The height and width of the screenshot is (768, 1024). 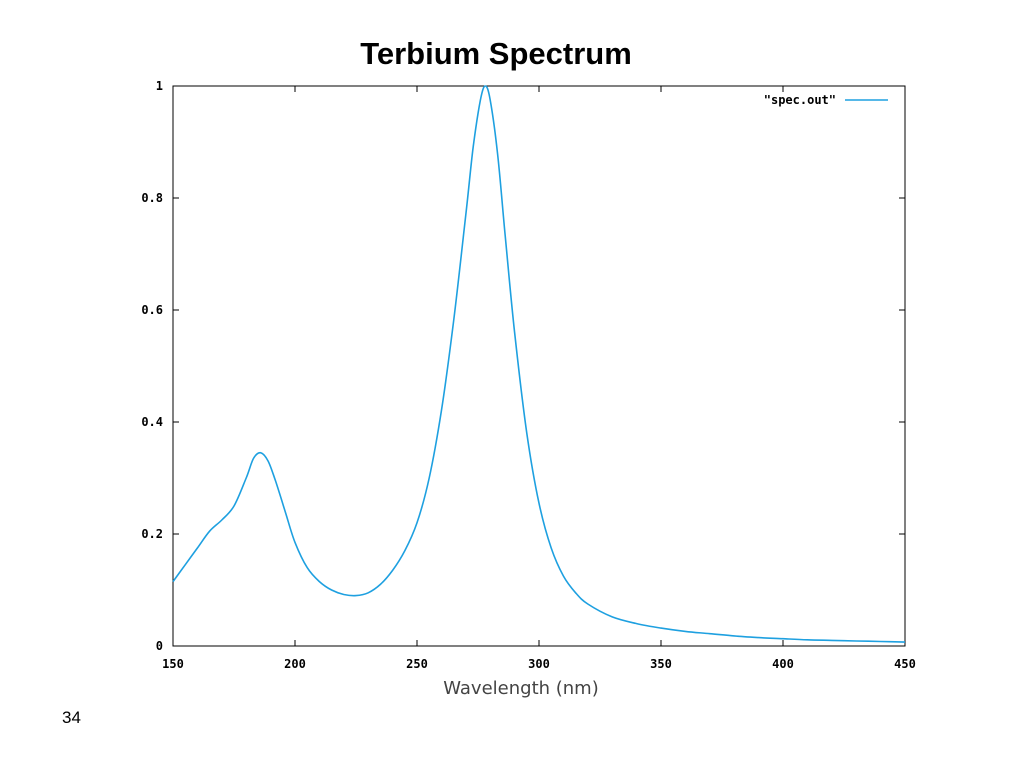 What do you see at coordinates (152, 534) in the screenshot?
I see `y-tick-label: 0.2` at bounding box center [152, 534].